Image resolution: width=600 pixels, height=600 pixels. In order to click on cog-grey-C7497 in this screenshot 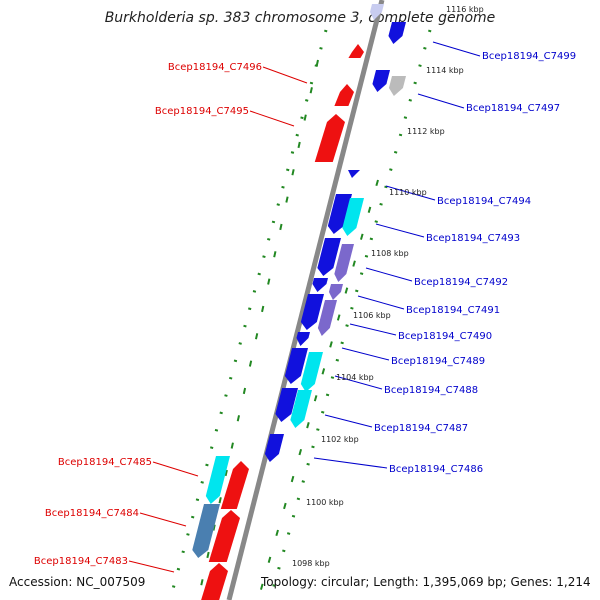, I will do `click(397, 86)`.